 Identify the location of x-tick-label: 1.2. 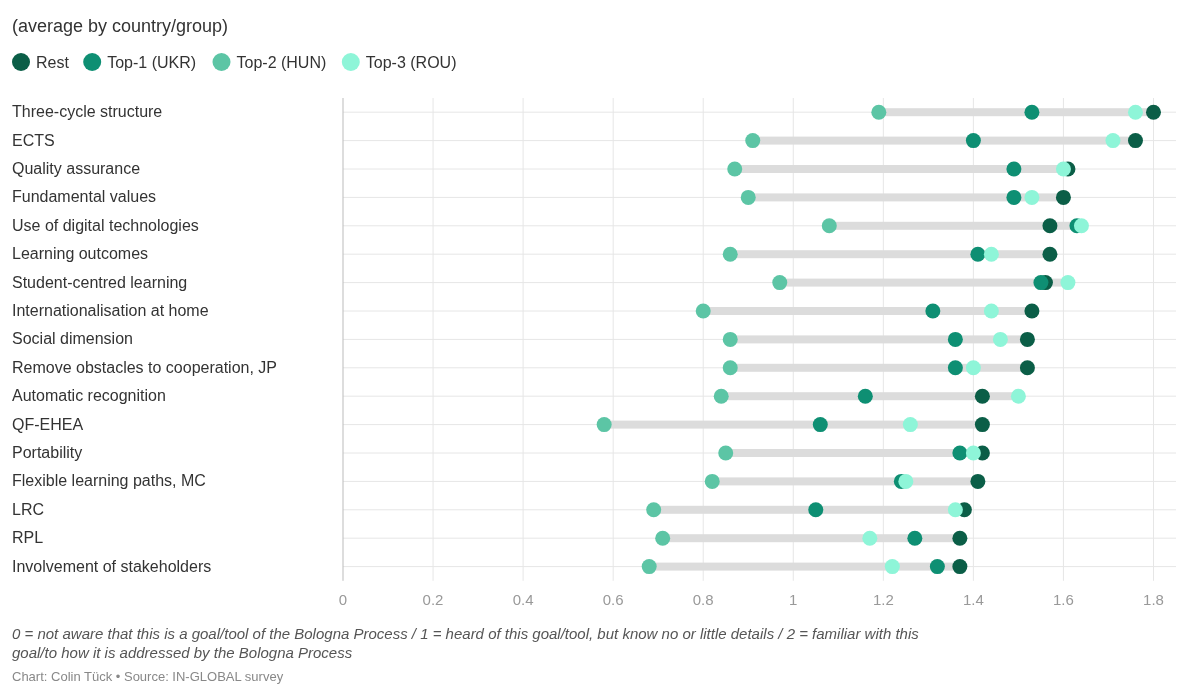
(883, 599).